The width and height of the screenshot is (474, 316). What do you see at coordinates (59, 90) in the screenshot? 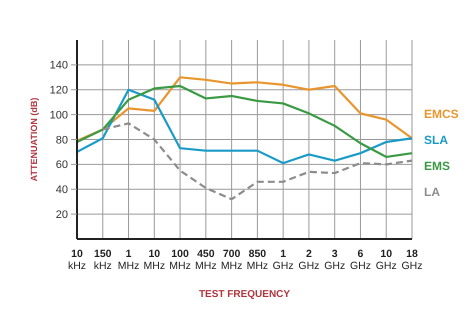
I see `y-tick-label: 120` at bounding box center [59, 90].